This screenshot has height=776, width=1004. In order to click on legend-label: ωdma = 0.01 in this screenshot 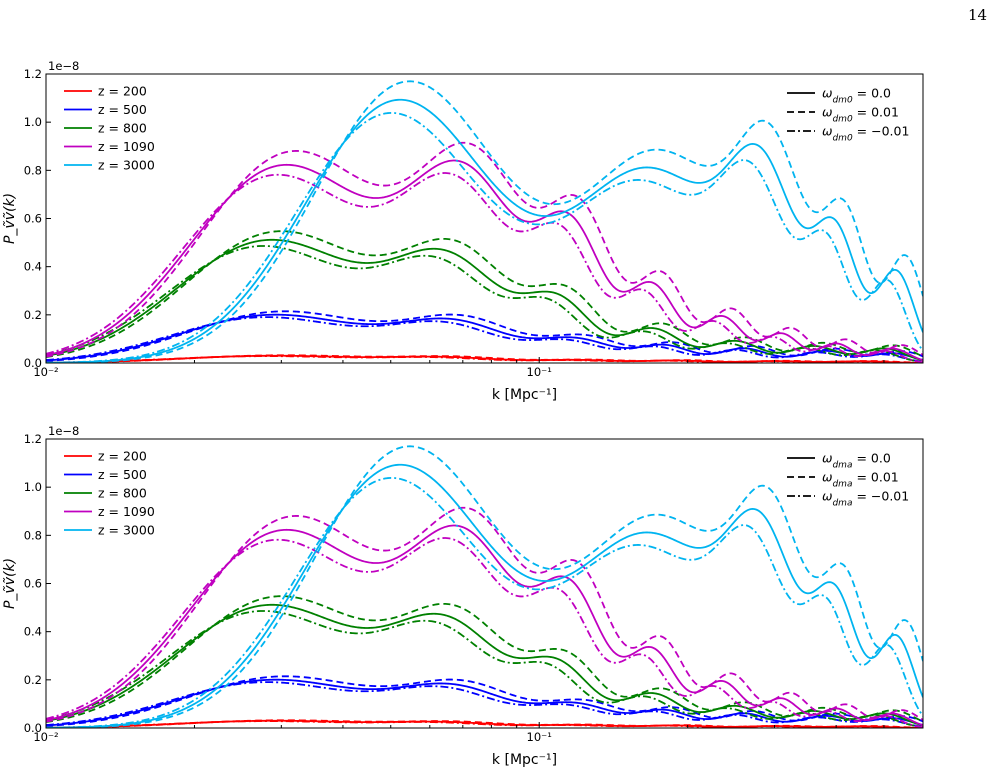, I will do `click(860, 480)`.